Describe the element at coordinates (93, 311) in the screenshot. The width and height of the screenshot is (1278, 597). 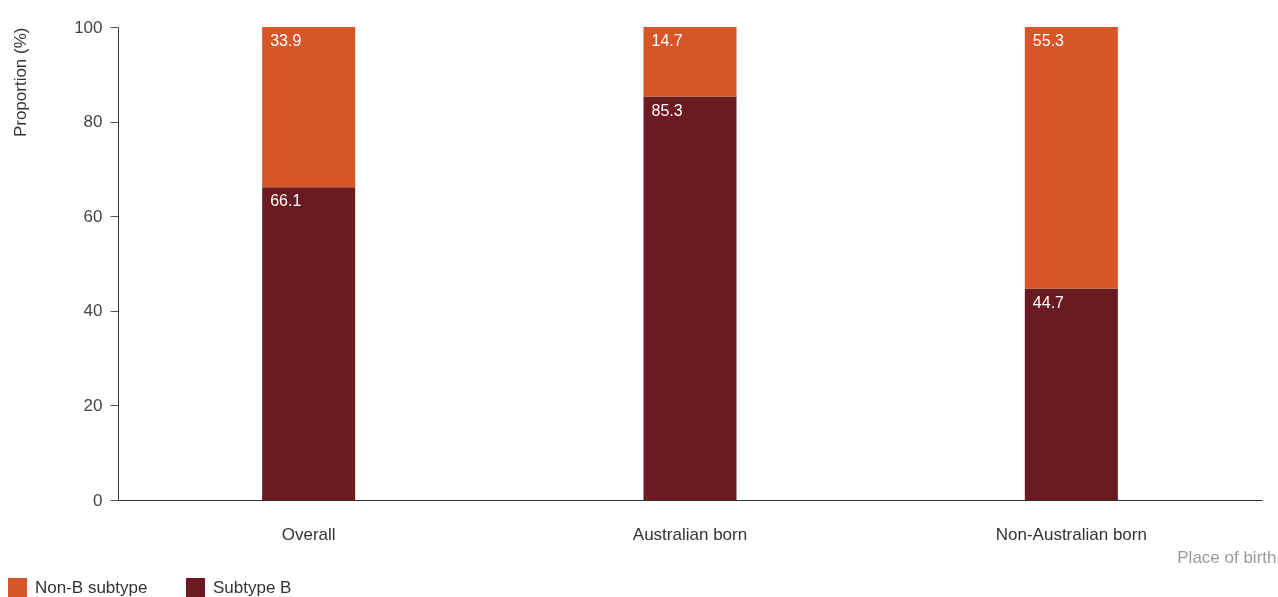
I see `y-tick-label: 40` at that location.